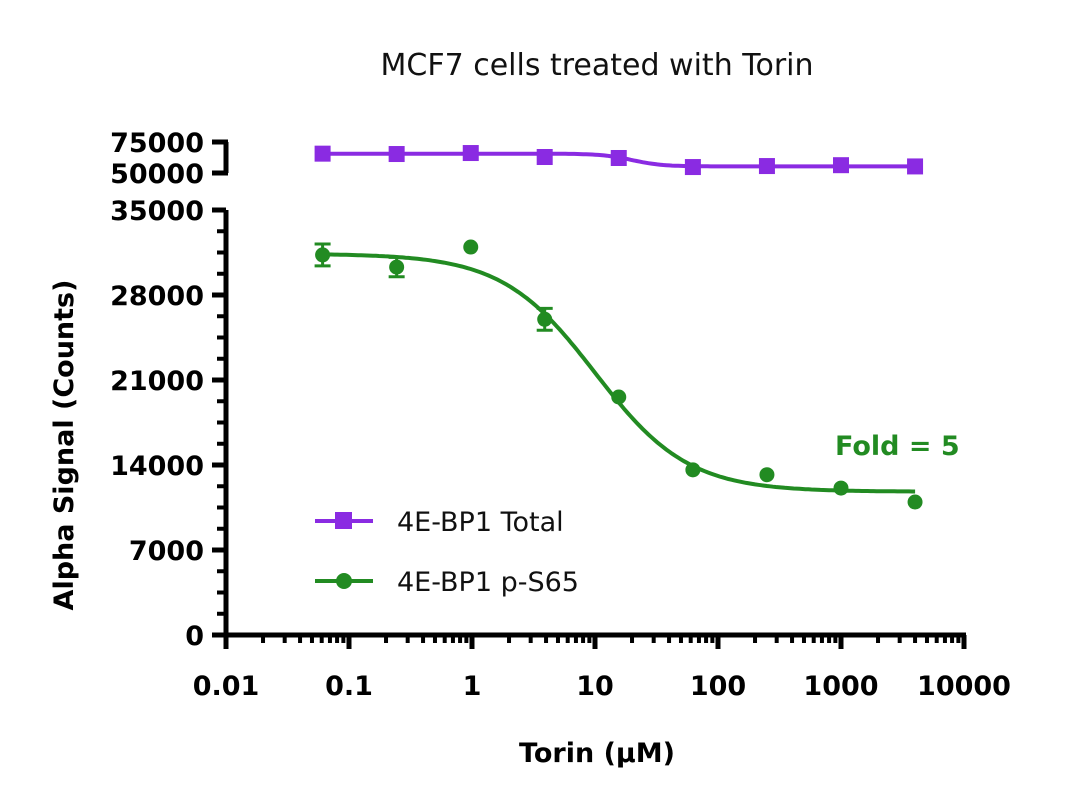  Describe the element at coordinates (166, 551) in the screenshot. I see `y-tick-label: 7000` at that location.